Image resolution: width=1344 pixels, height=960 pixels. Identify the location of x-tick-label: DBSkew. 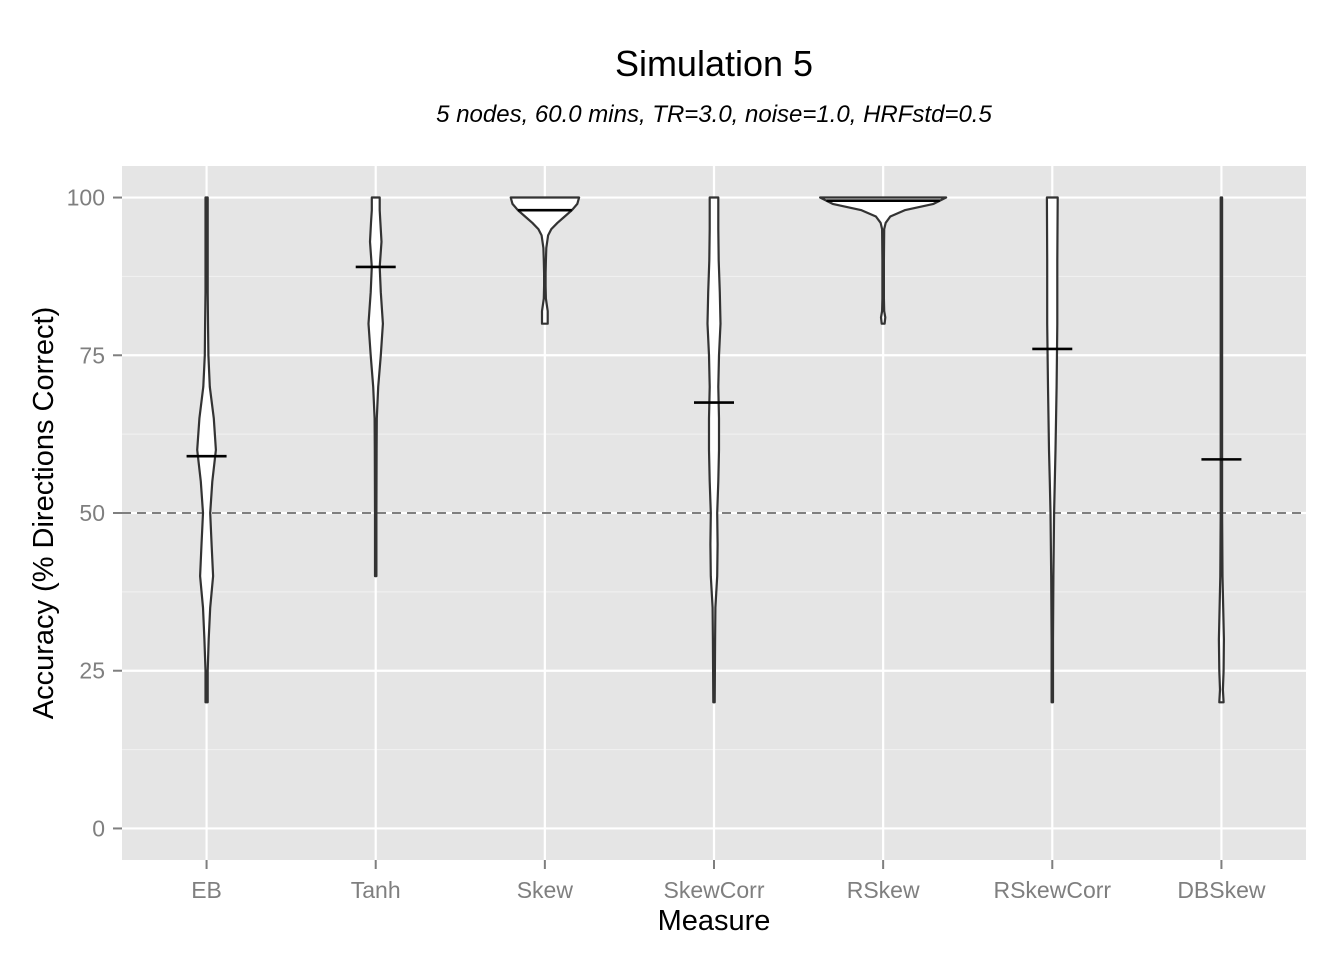
(1221, 890).